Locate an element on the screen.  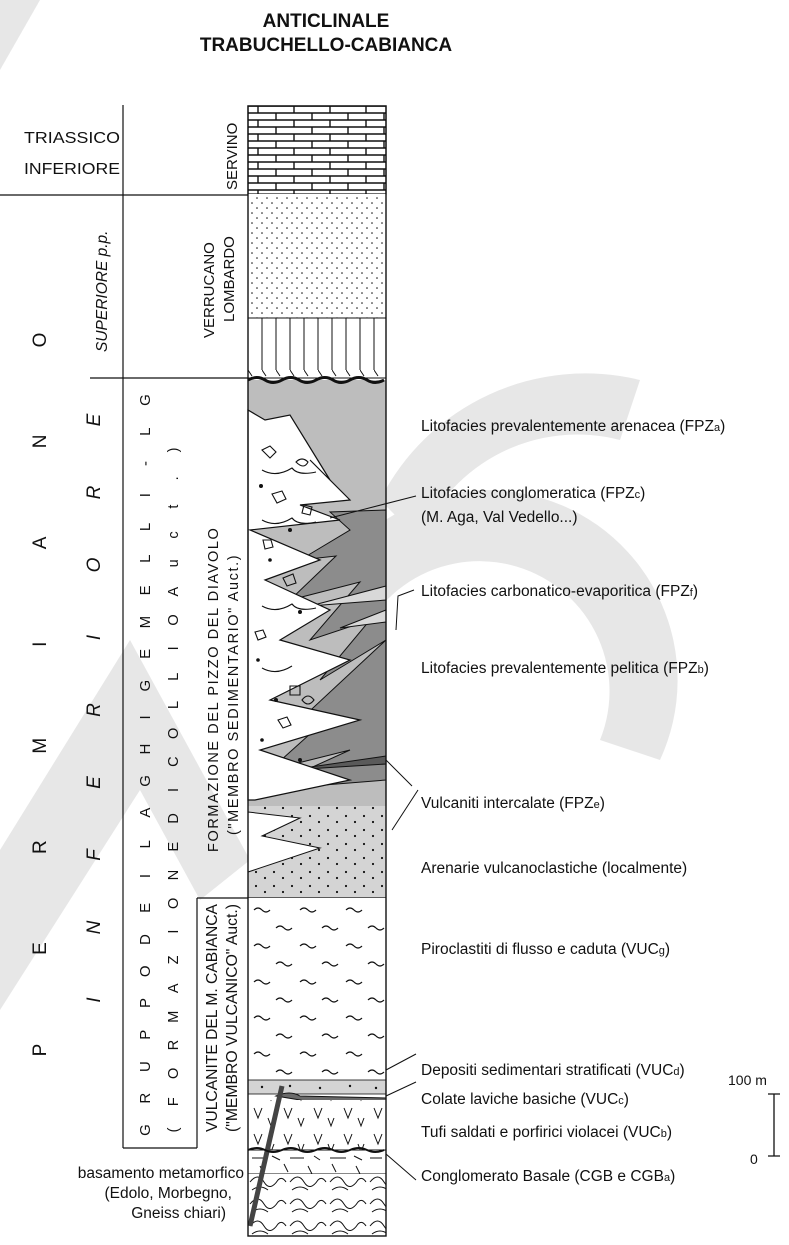
legend-item: Piroclastiti di flusso e caduta (VUCg) is located at coordinates (545, 949).